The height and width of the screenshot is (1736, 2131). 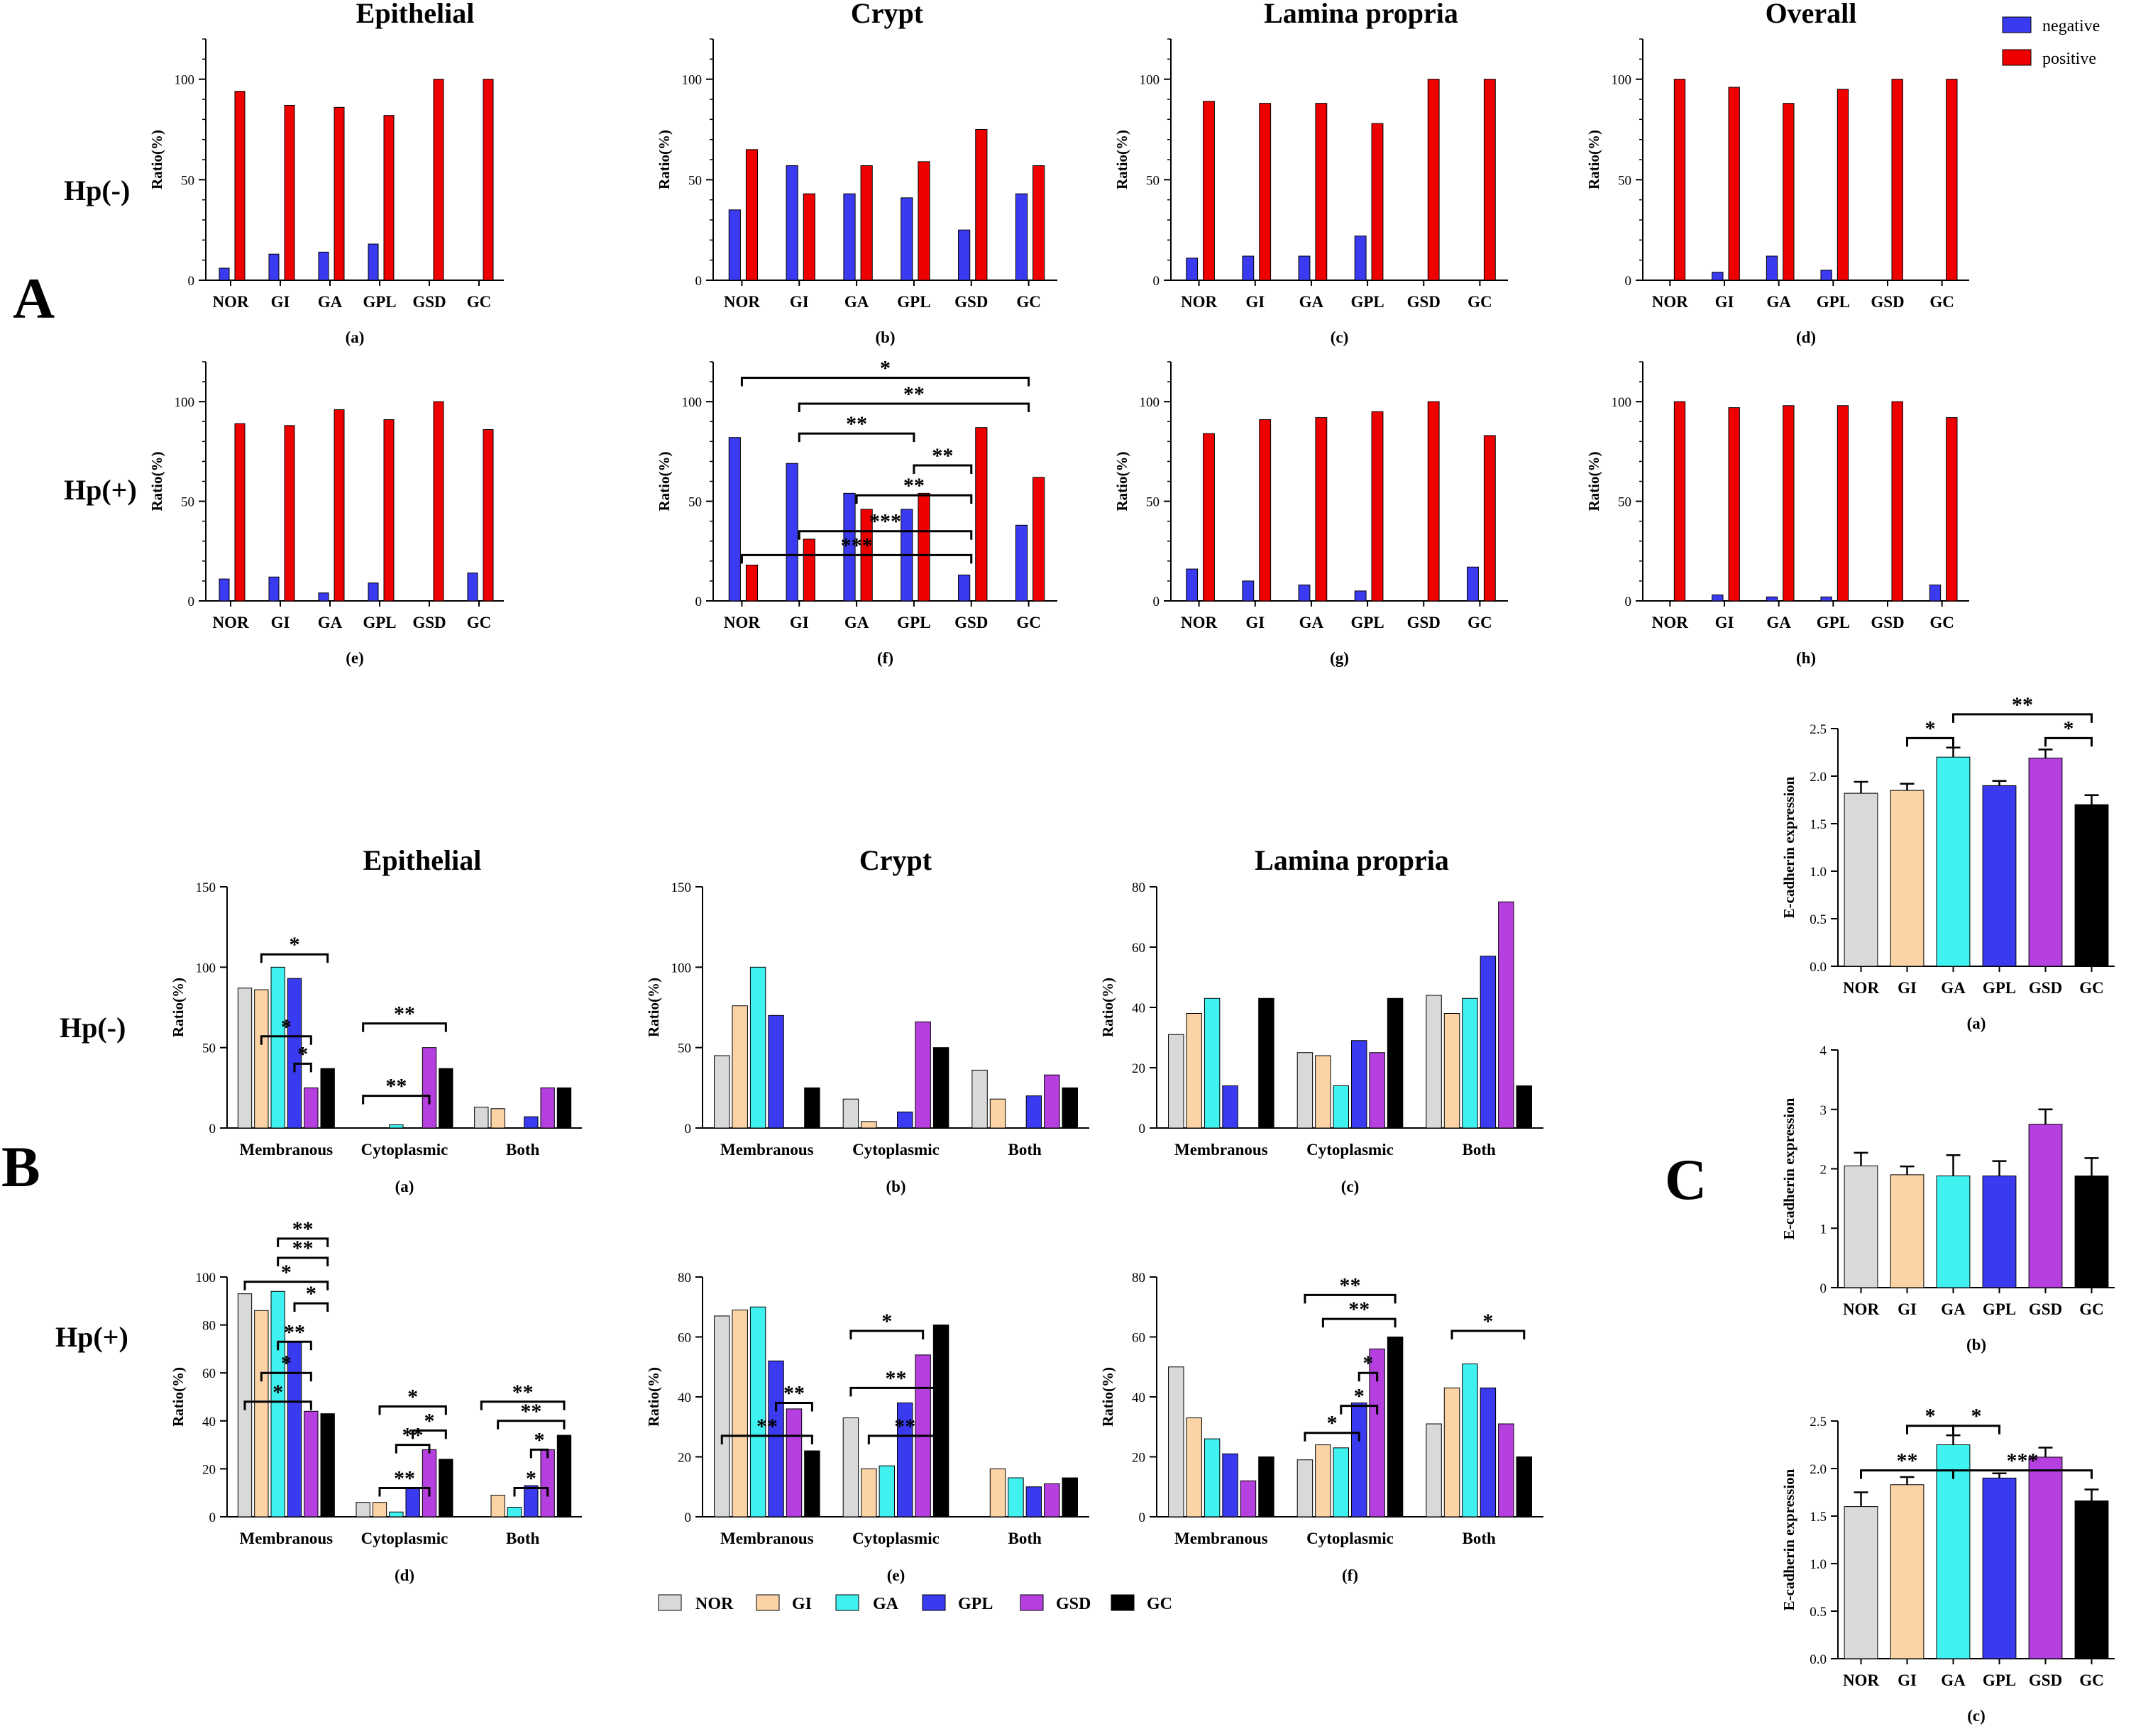 I want to click on bar-GPL-Cytoplasmic, so click(x=1359, y=1084).